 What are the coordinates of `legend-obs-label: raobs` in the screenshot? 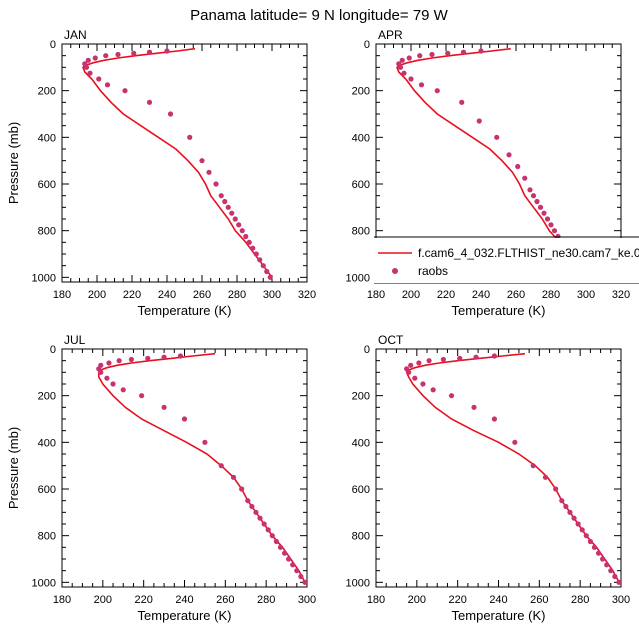 It's located at (433, 271).